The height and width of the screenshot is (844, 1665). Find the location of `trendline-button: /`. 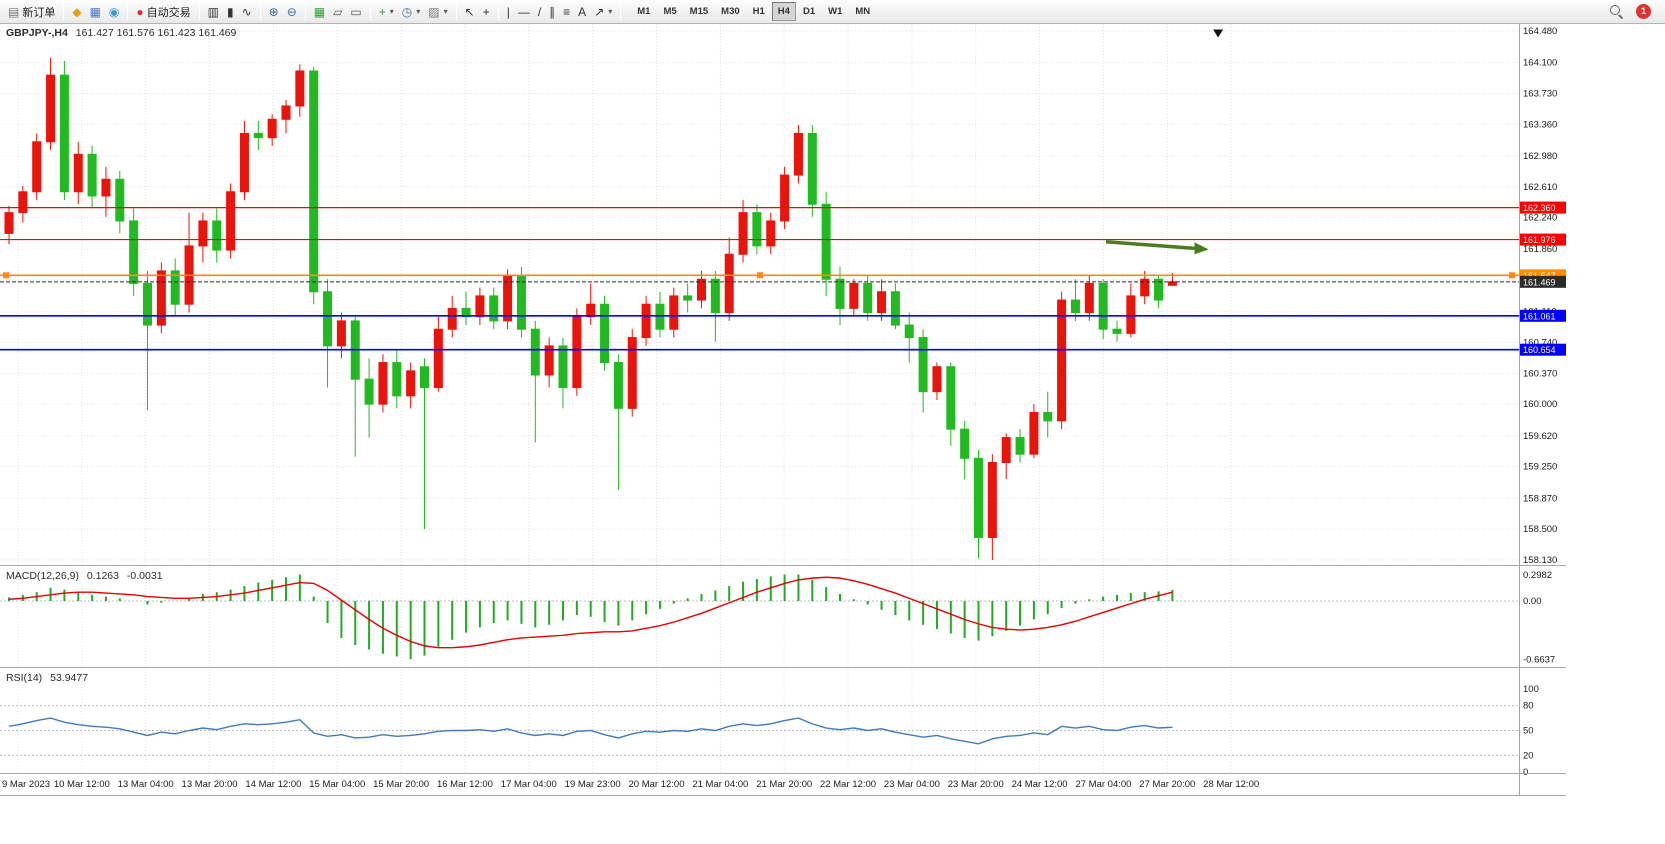

trendline-button: / is located at coordinates (539, 12).